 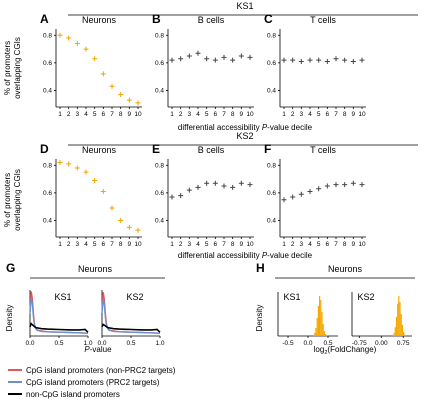 What do you see at coordinates (365, 297) in the screenshot?
I see `panel-title-H: KS2` at bounding box center [365, 297].